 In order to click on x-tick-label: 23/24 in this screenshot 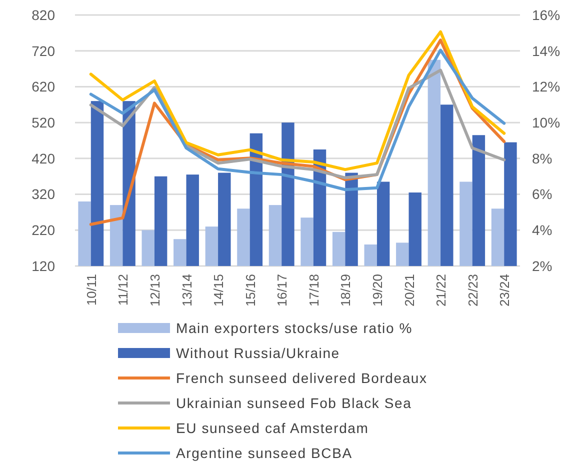, I will do `click(504, 290)`.